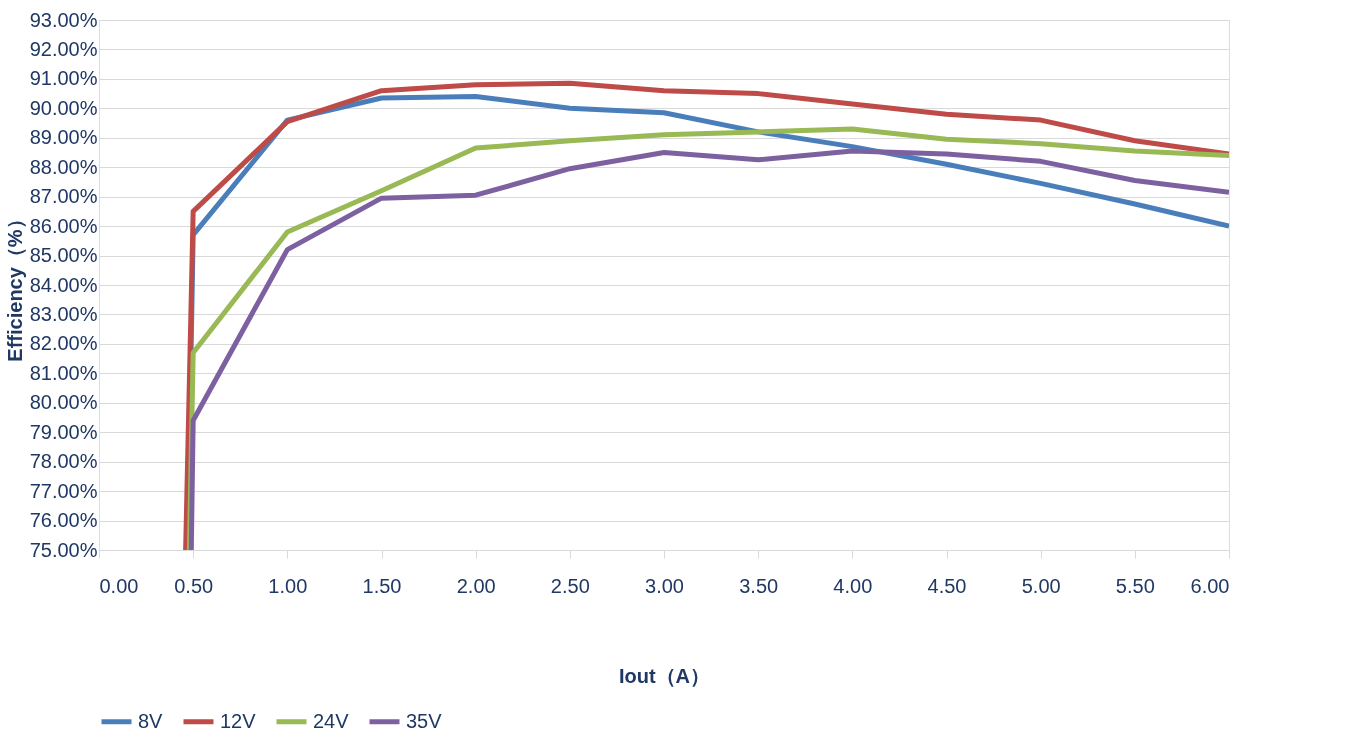 This screenshot has width=1359, height=756. Describe the element at coordinates (63, 225) in the screenshot. I see `y-tick-label: 86.00%` at that location.